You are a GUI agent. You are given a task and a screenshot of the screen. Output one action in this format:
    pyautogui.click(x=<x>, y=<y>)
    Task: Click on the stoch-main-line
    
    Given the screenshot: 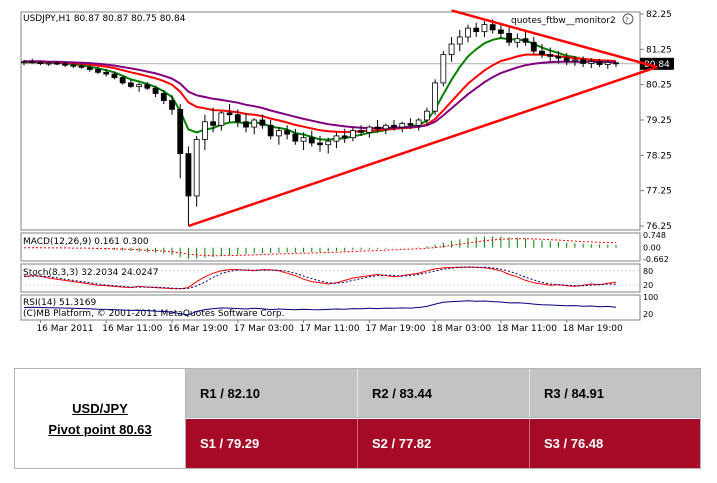 What is the action you would take?
    pyautogui.click(x=320, y=278)
    